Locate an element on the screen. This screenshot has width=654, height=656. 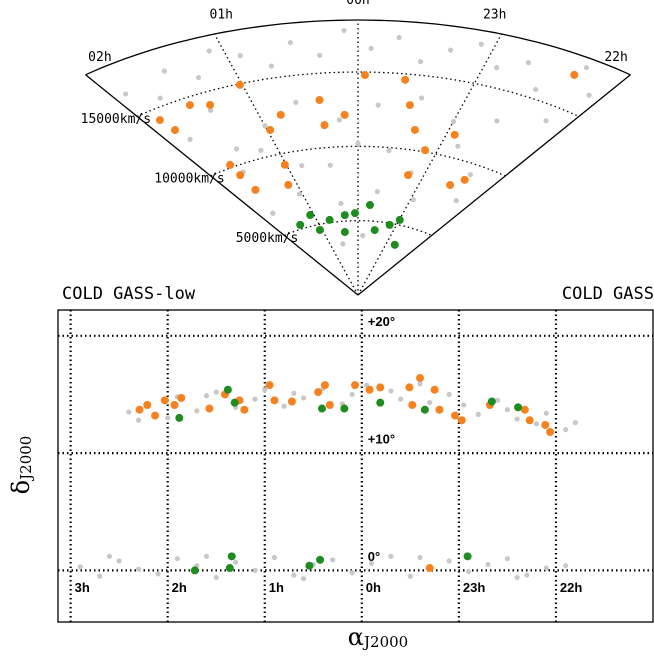
x-axis-label: αJ2000 is located at coordinates (378, 637).